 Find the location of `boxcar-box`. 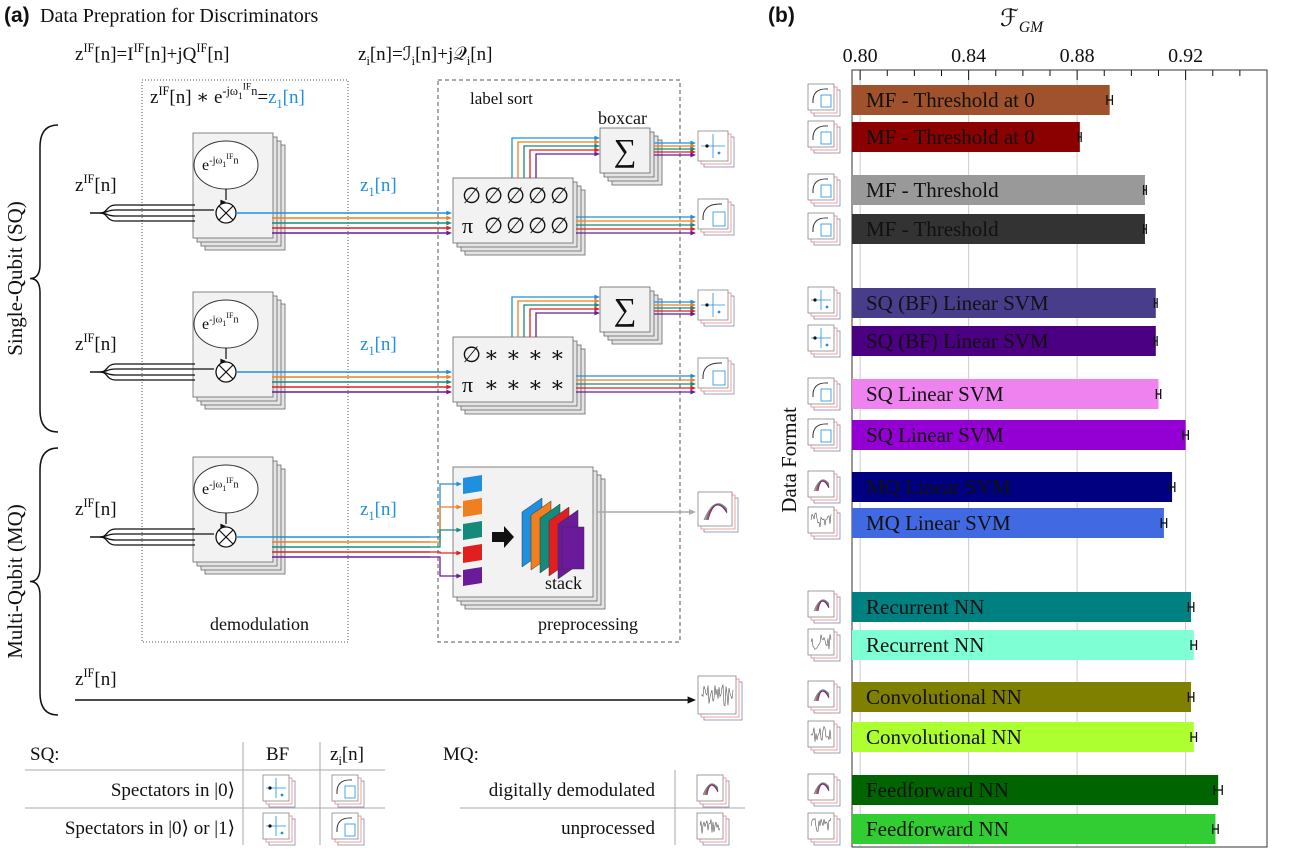

boxcar-box is located at coordinates (625, 150).